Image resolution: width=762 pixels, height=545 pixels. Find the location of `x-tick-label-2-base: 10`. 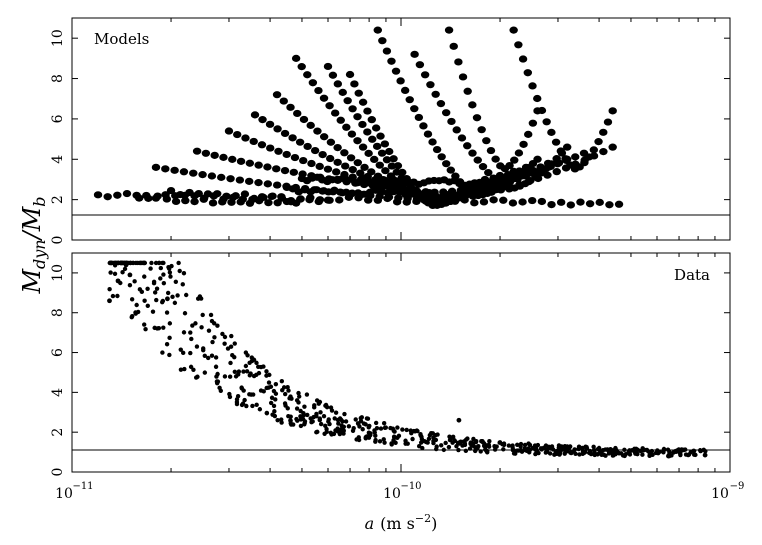

x-tick-label-2-base: 10 is located at coordinates (720, 494).